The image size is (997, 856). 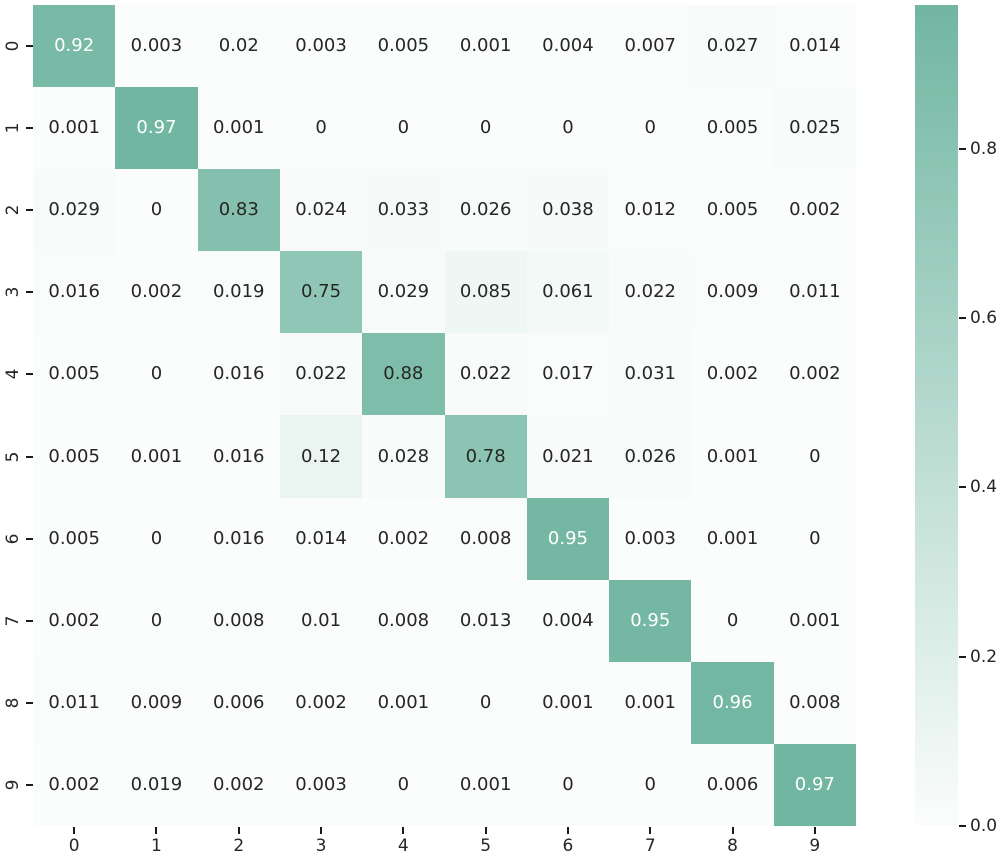 I want to click on x-tick-label: 9, so click(x=815, y=846).